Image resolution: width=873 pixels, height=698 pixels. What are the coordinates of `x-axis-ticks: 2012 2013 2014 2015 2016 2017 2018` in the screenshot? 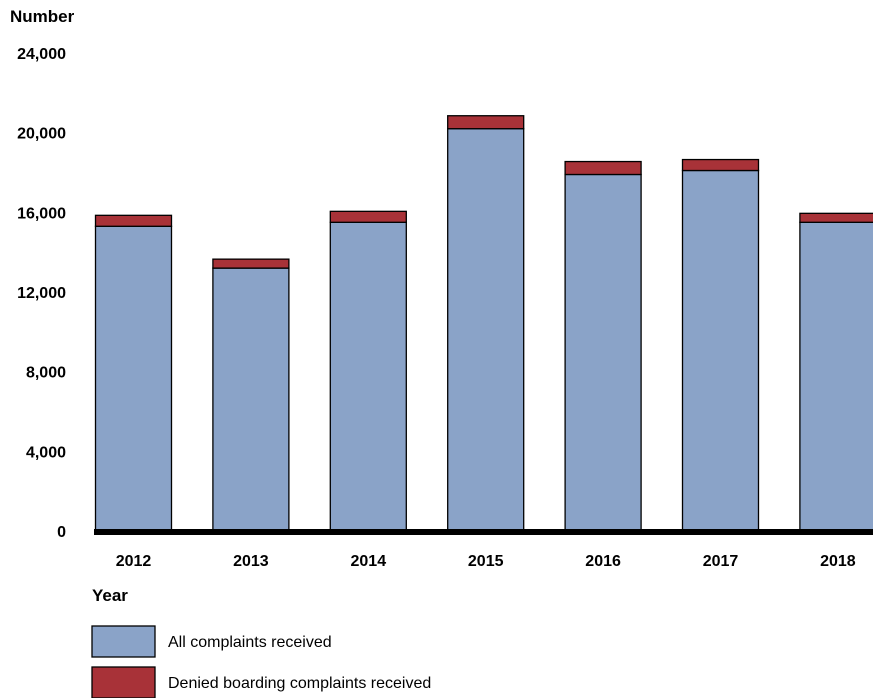 It's located at (486, 561).